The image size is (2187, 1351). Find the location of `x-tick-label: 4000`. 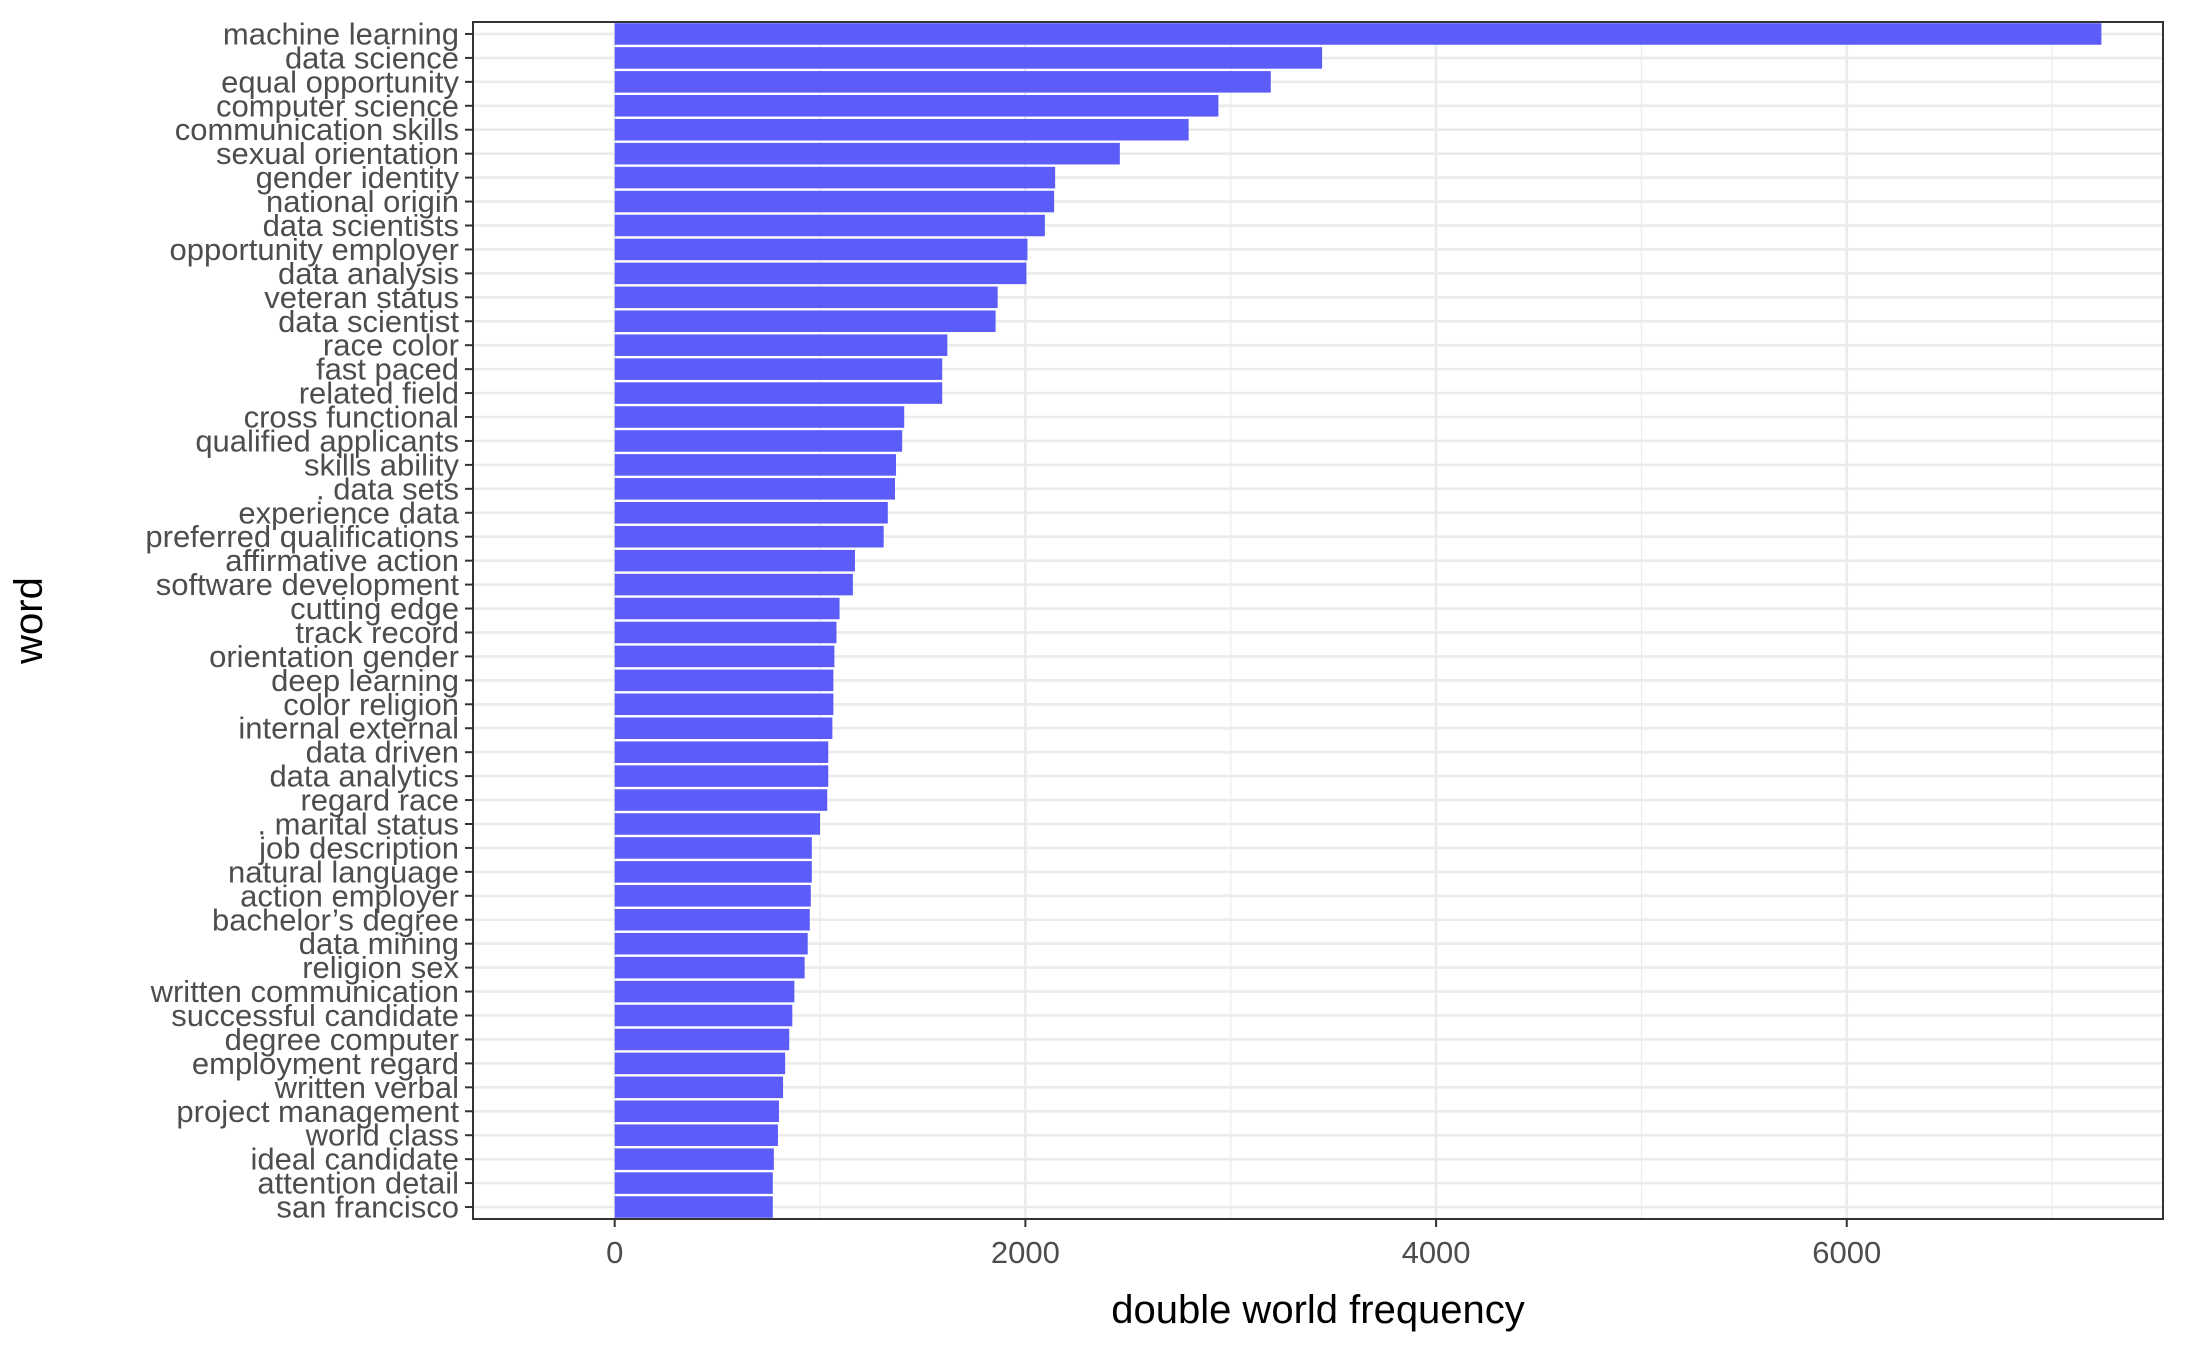

x-tick-label: 4000 is located at coordinates (1436, 1252).